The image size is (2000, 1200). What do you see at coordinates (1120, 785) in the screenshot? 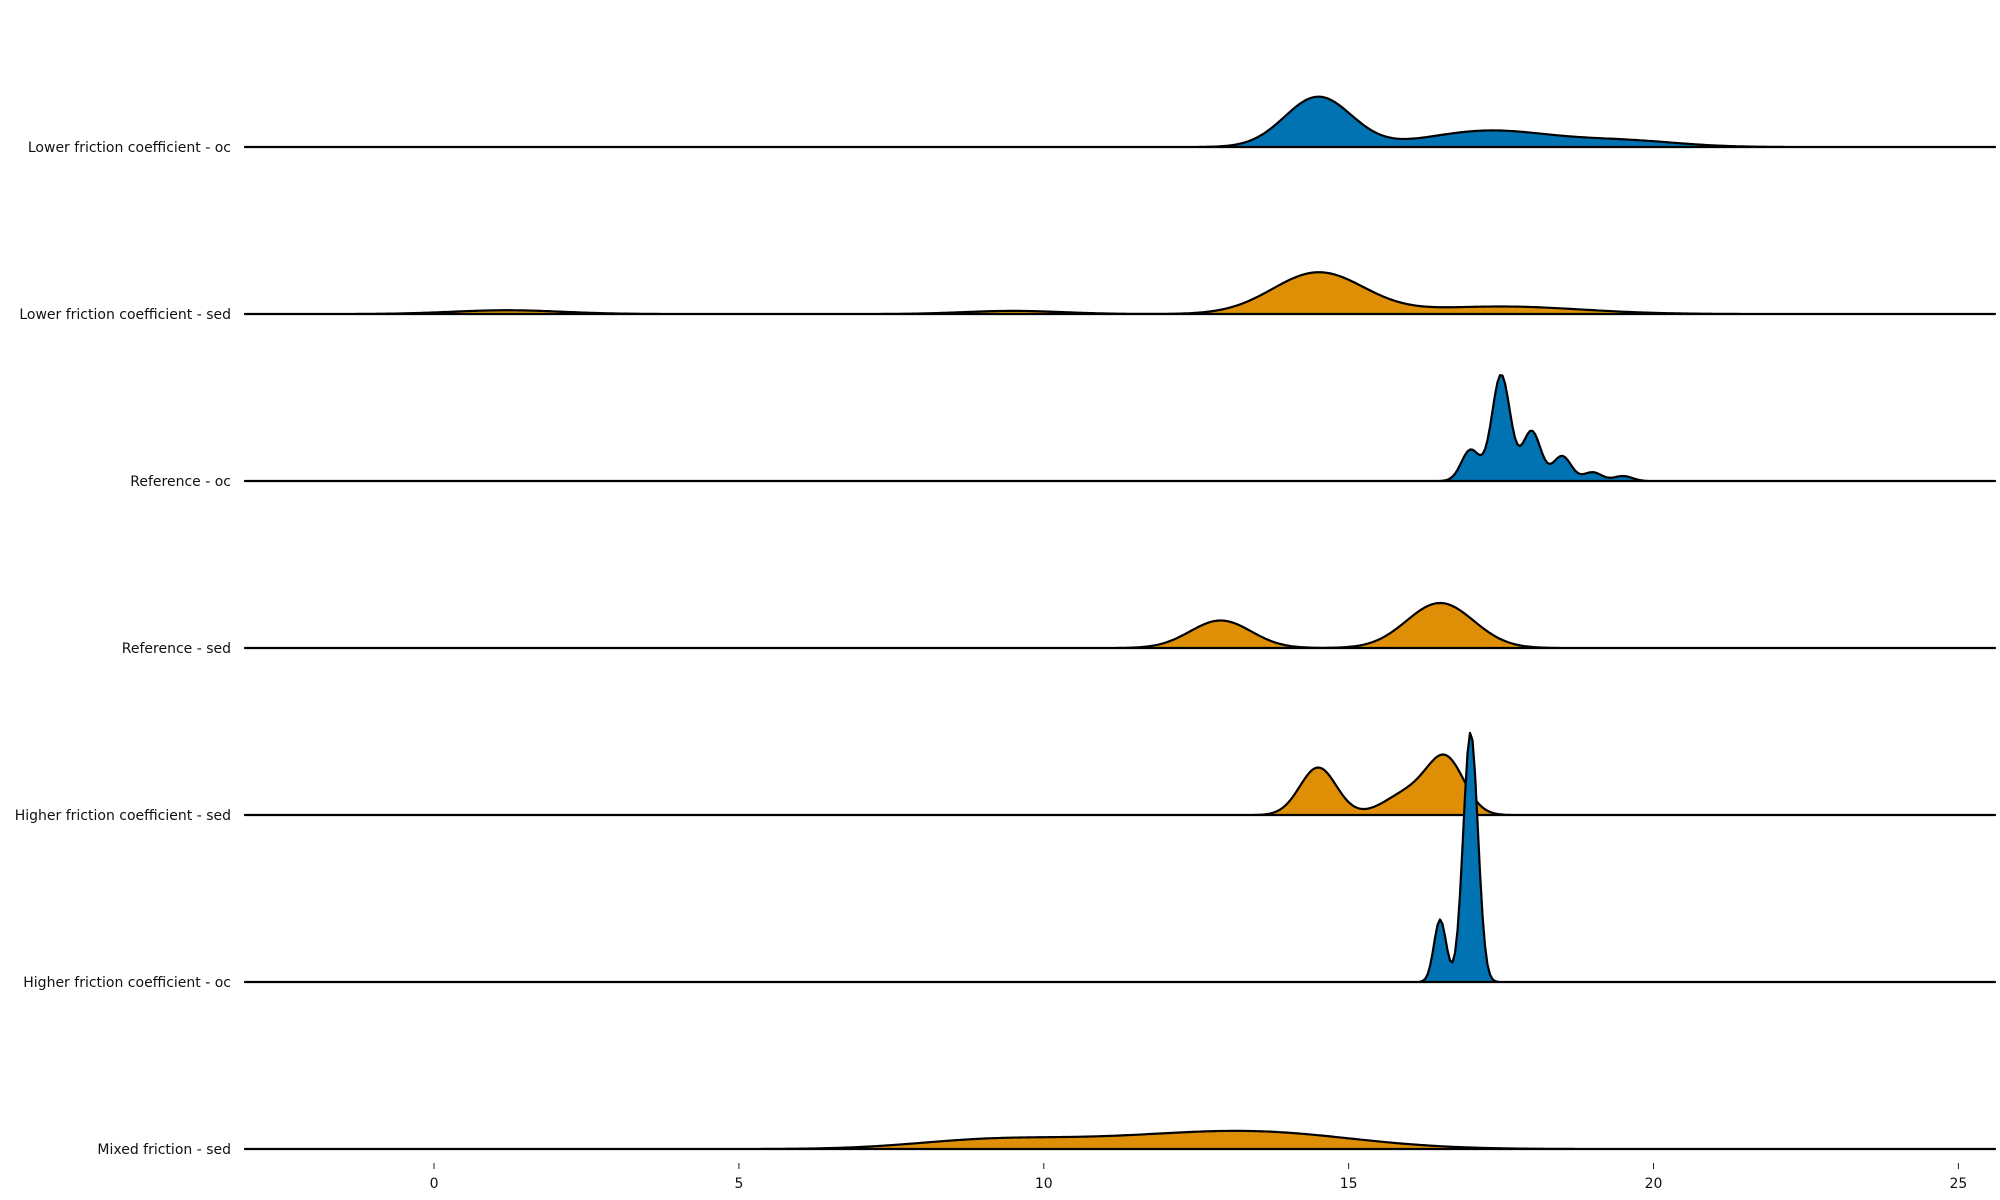
I see `ridge-higher-friction-coefficient-sed` at bounding box center [1120, 785].